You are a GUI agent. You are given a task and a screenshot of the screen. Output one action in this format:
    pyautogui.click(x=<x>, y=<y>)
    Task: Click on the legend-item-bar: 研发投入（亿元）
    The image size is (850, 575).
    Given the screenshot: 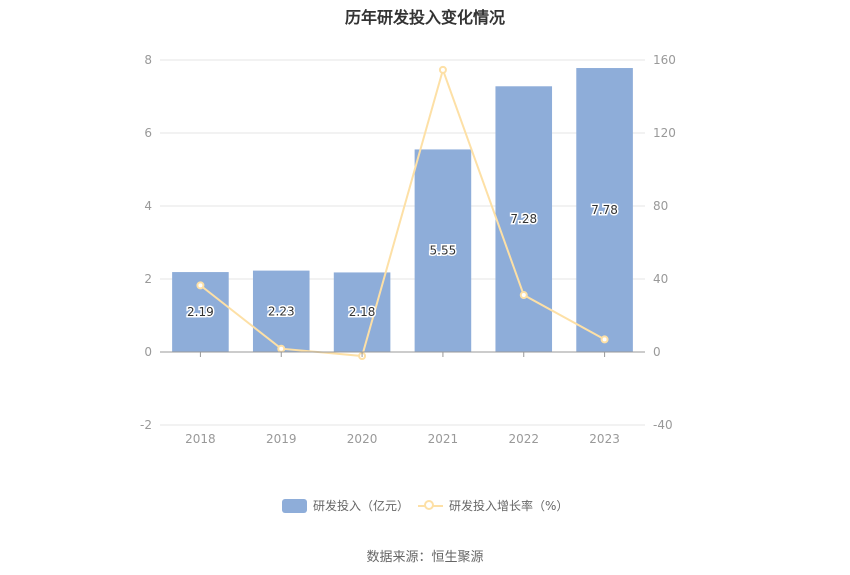 What is the action you would take?
    pyautogui.click(x=345, y=505)
    